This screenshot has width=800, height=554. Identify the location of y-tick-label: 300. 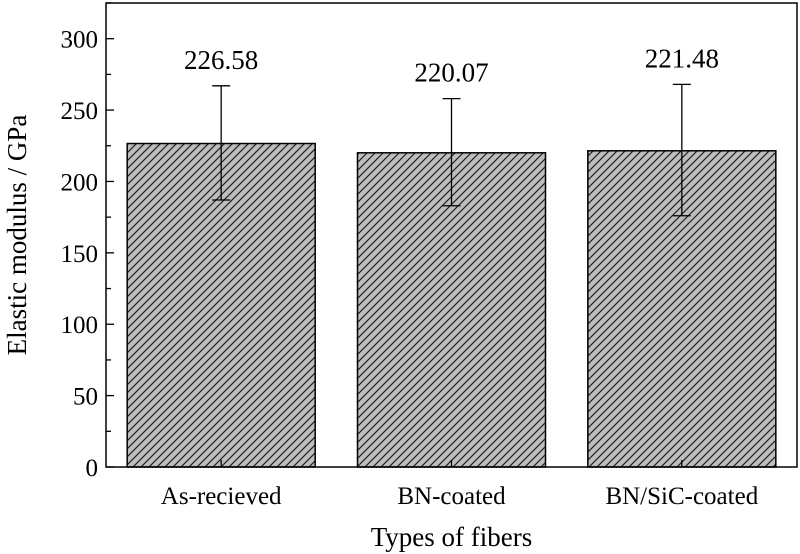
(80, 40).